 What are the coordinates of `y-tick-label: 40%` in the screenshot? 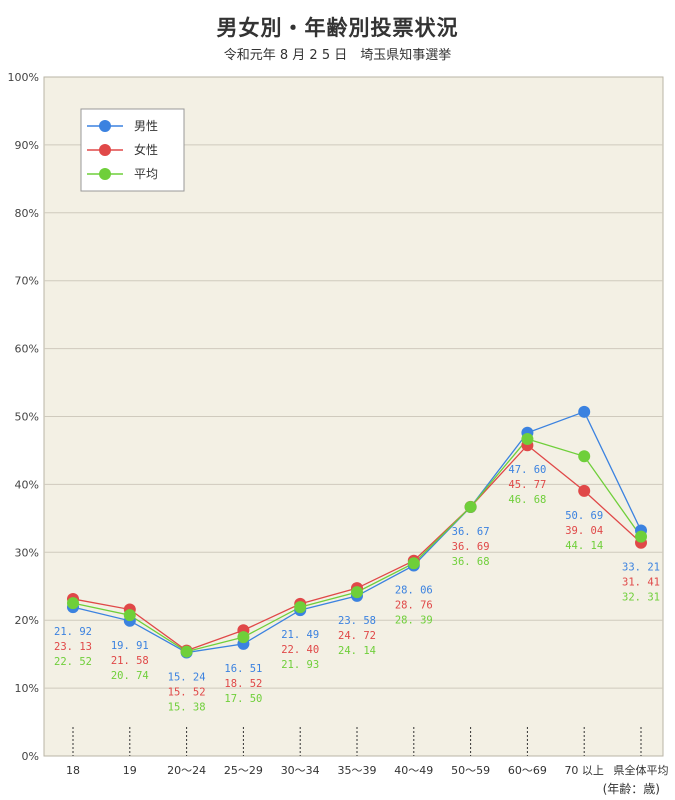 It's located at (27, 484).